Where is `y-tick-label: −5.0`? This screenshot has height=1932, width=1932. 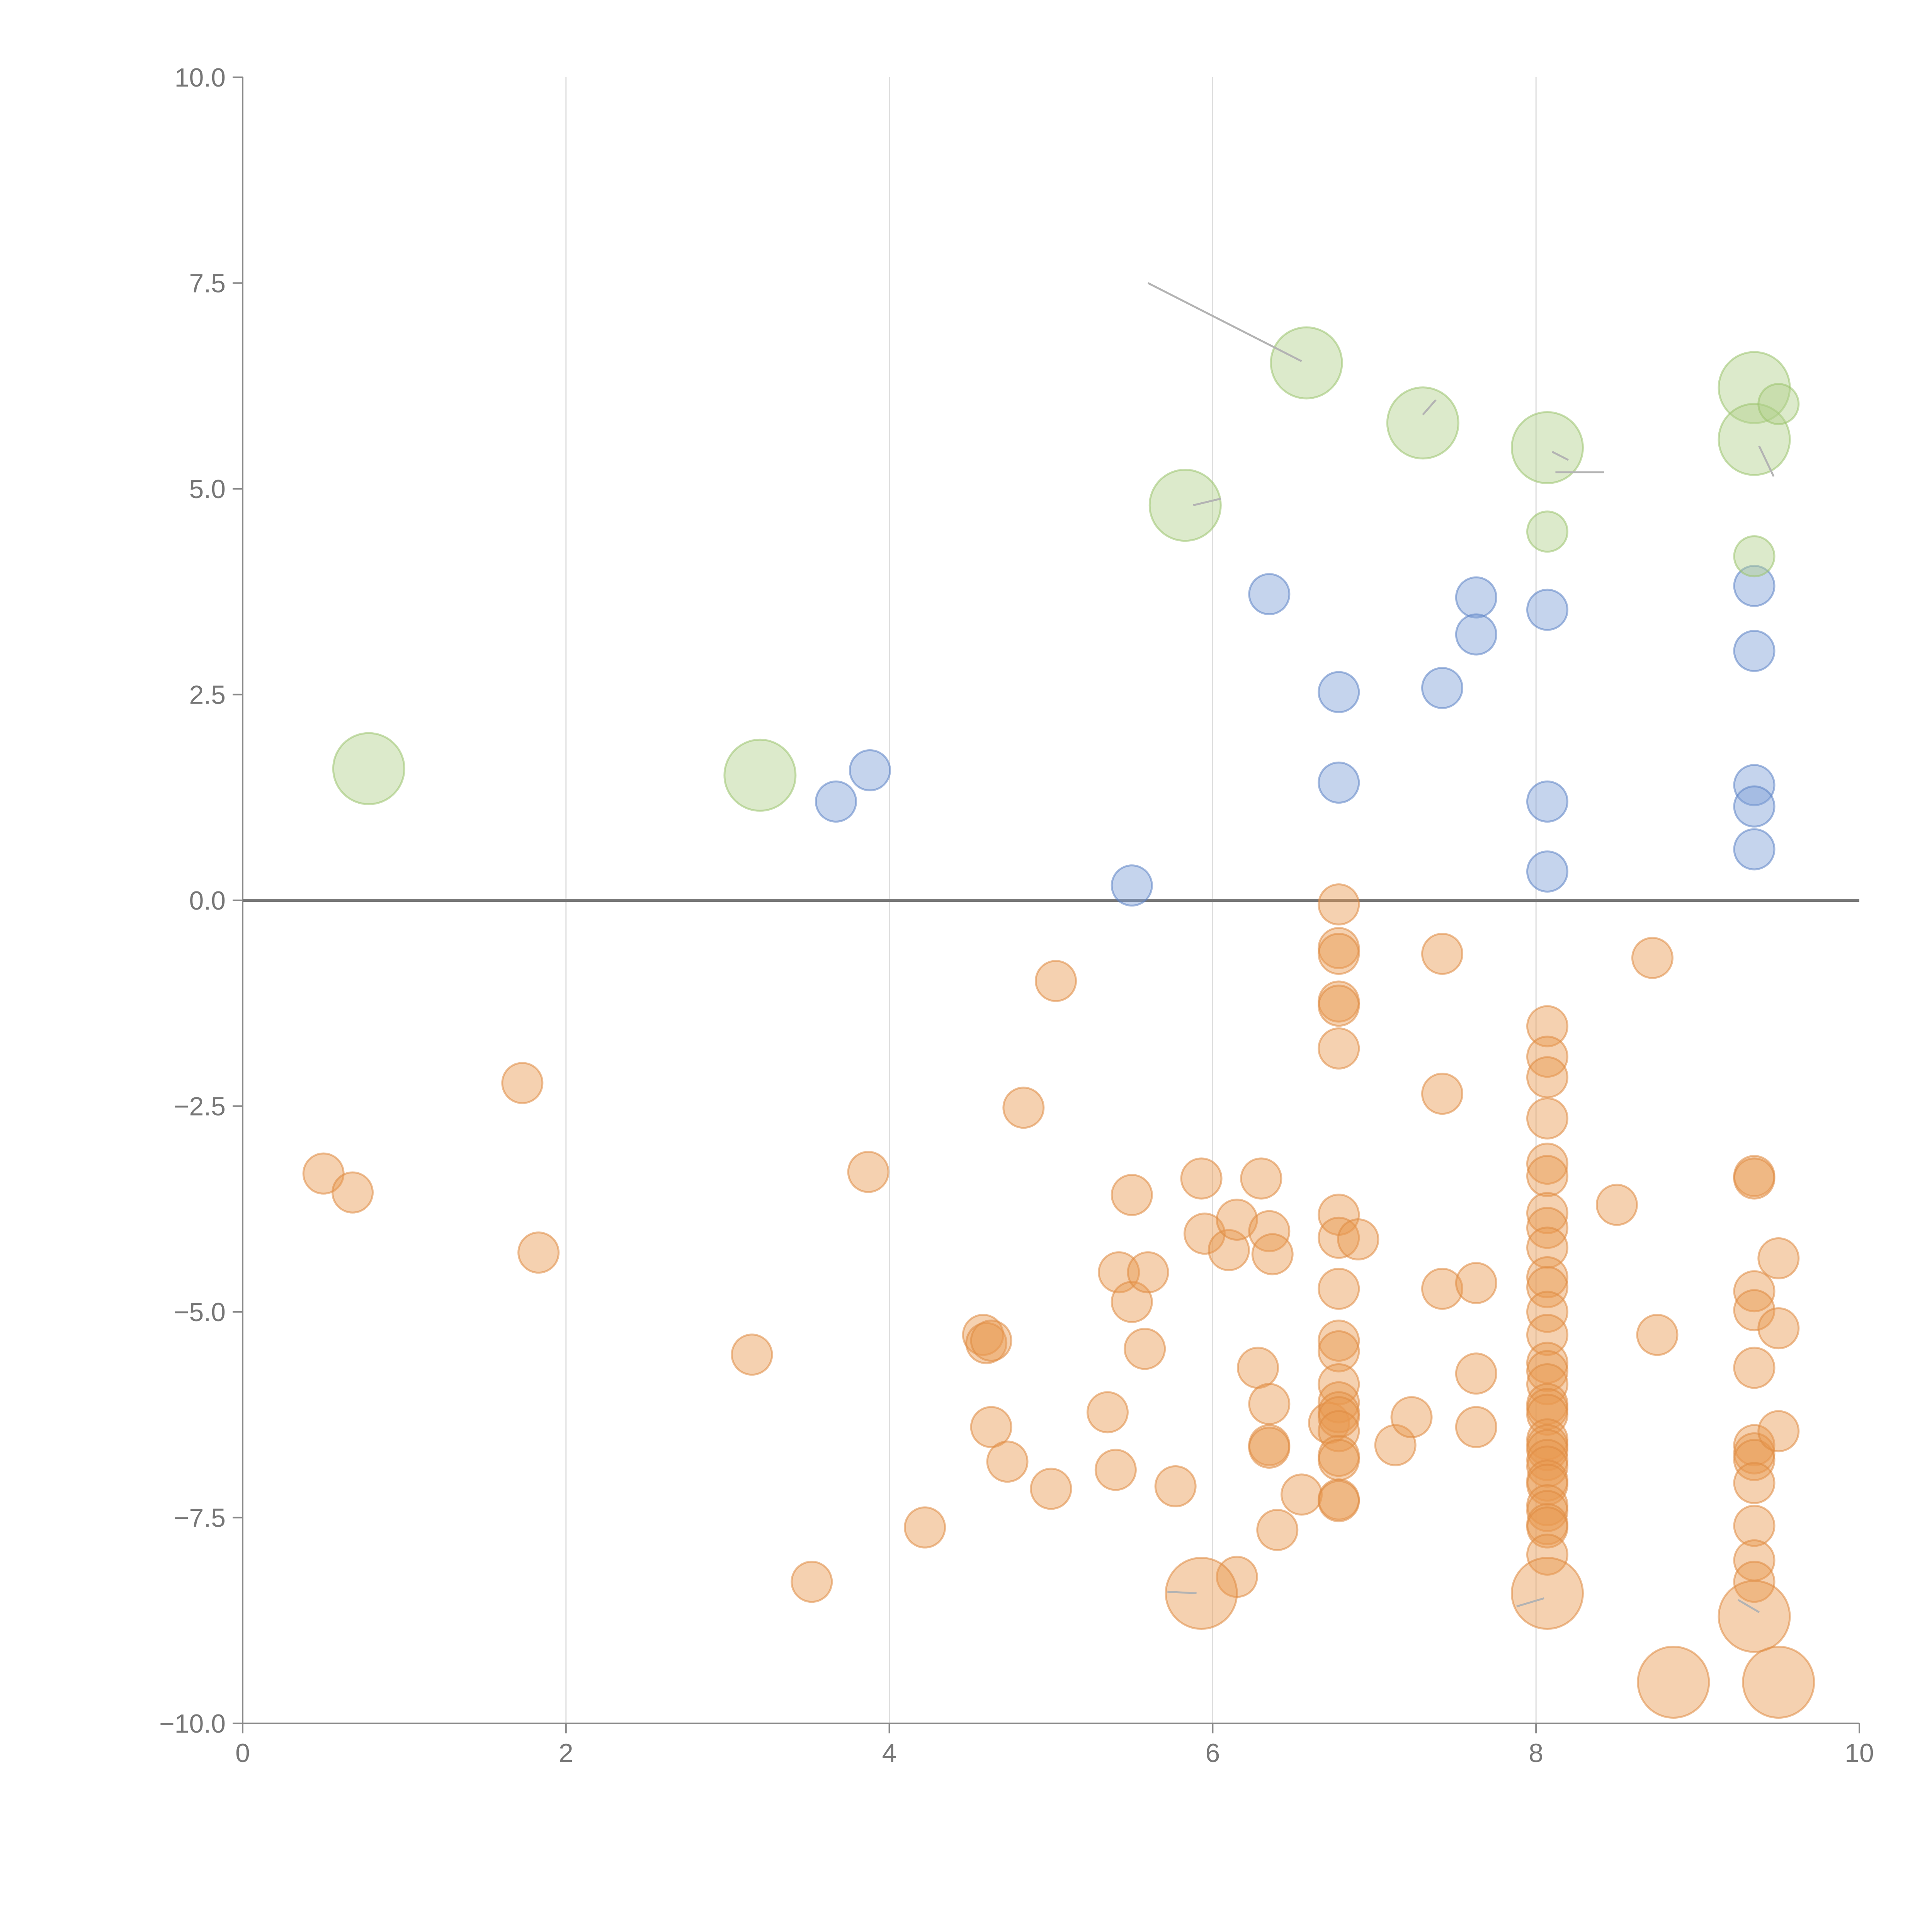
y-tick-label: −5.0 is located at coordinates (200, 1312).